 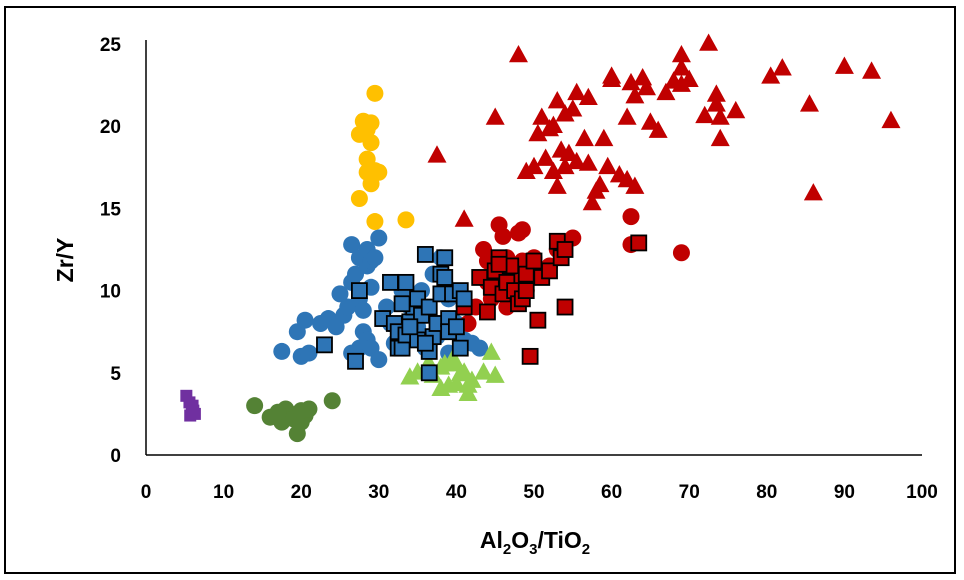 What do you see at coordinates (844, 492) in the screenshot?
I see `x-tick-label: 90` at bounding box center [844, 492].